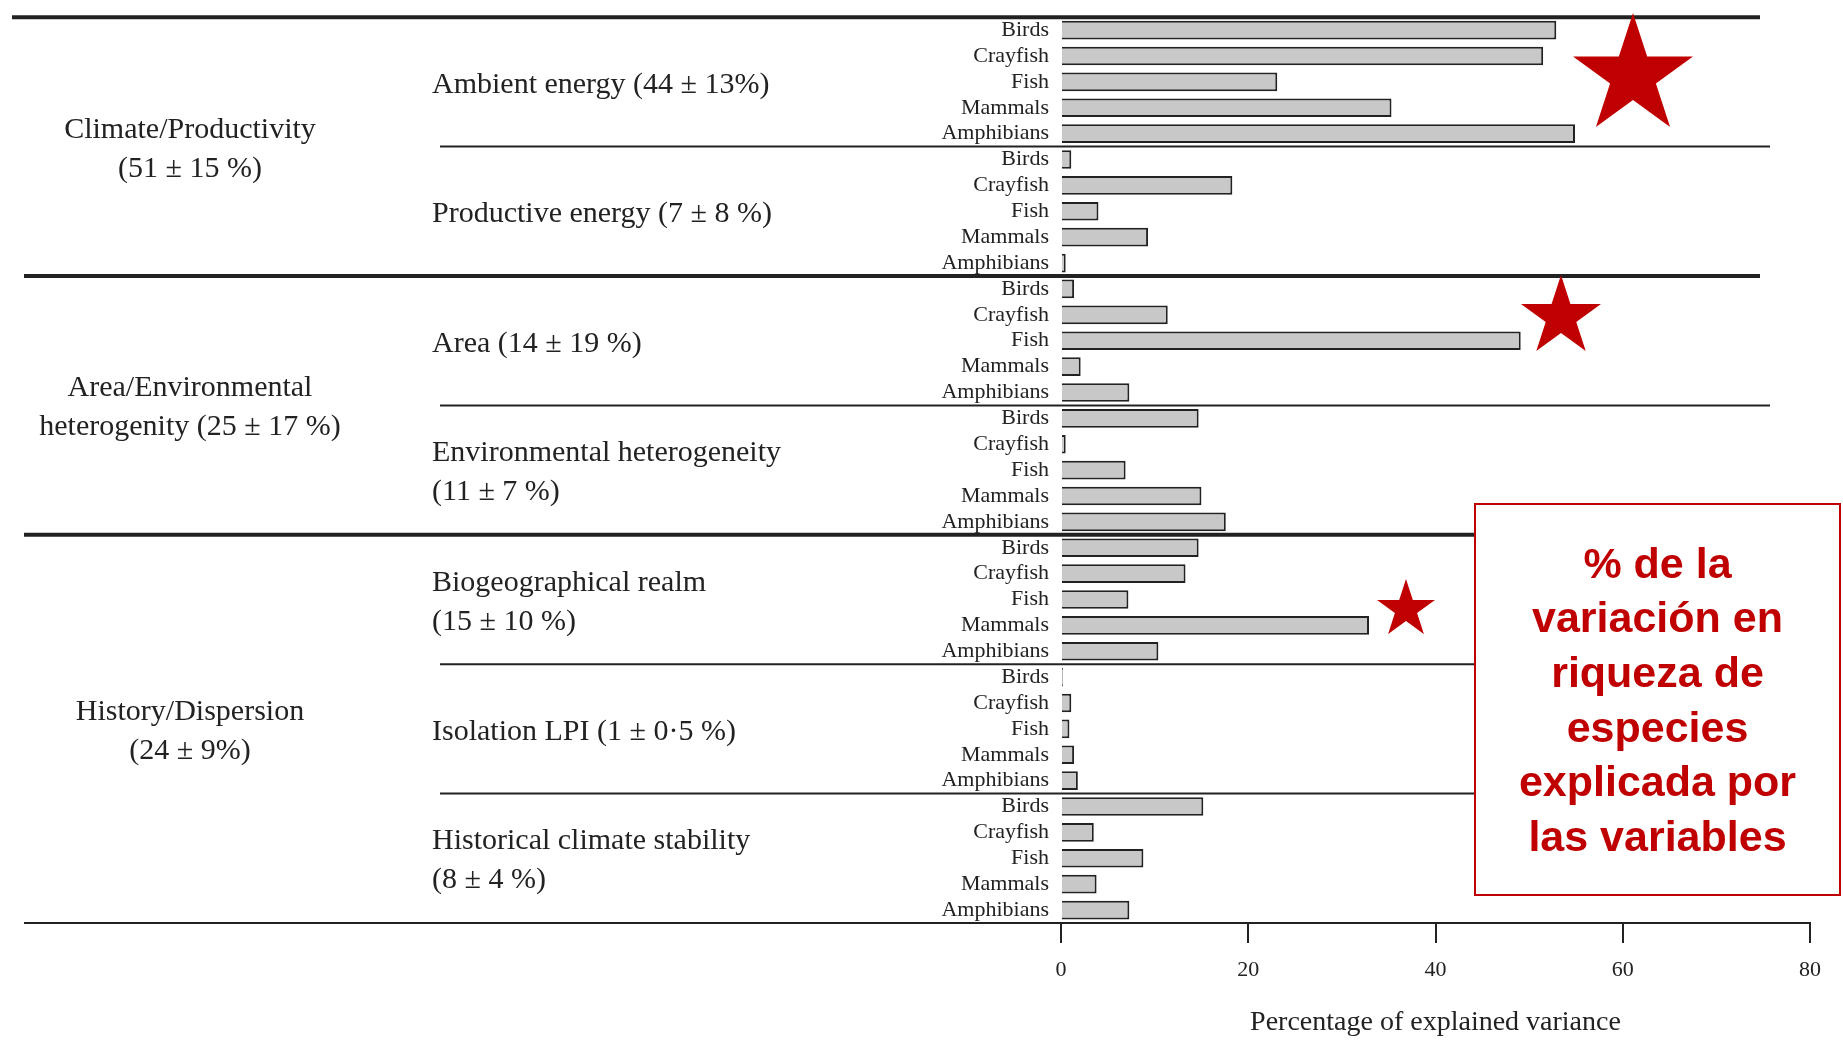 The image size is (1843, 1047). What do you see at coordinates (584, 729) in the screenshot?
I see `text: Isolation LPI (1 ± 0·5 %)` at bounding box center [584, 729].